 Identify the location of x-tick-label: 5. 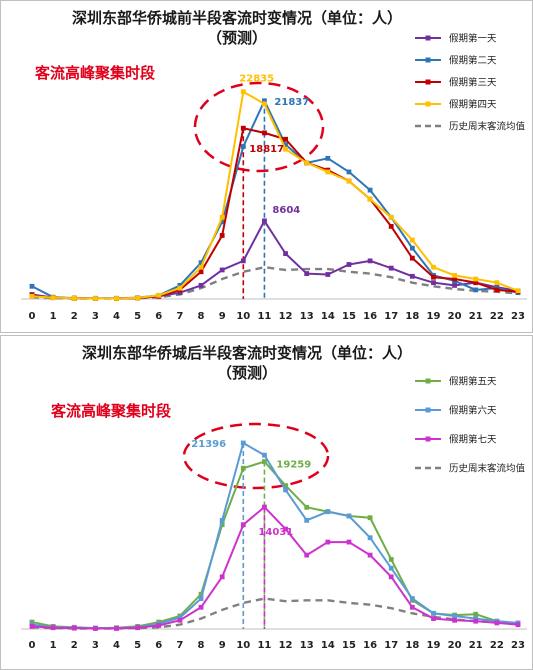
(137, 316).